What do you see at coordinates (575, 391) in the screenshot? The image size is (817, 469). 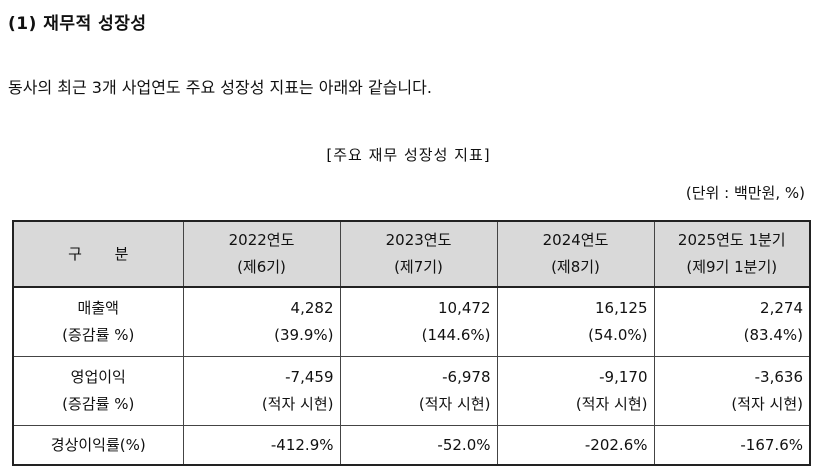 I see `value-cell: -9,170 (적자 시현)` at bounding box center [575, 391].